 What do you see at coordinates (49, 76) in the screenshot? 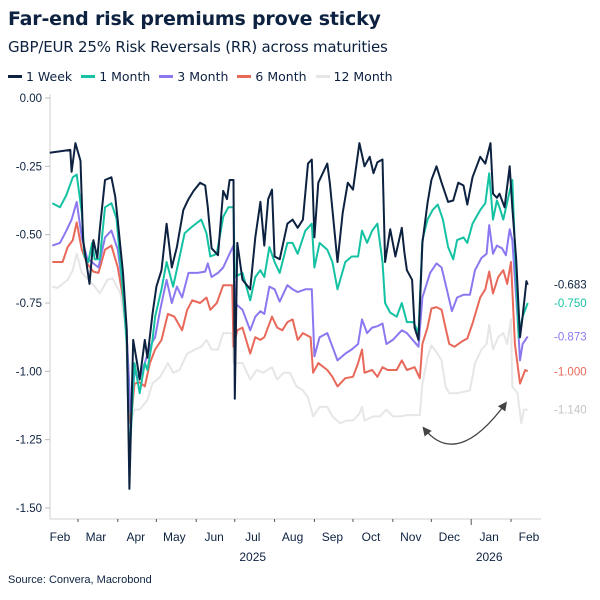
I see `legend-label: 1 Week` at bounding box center [49, 76].